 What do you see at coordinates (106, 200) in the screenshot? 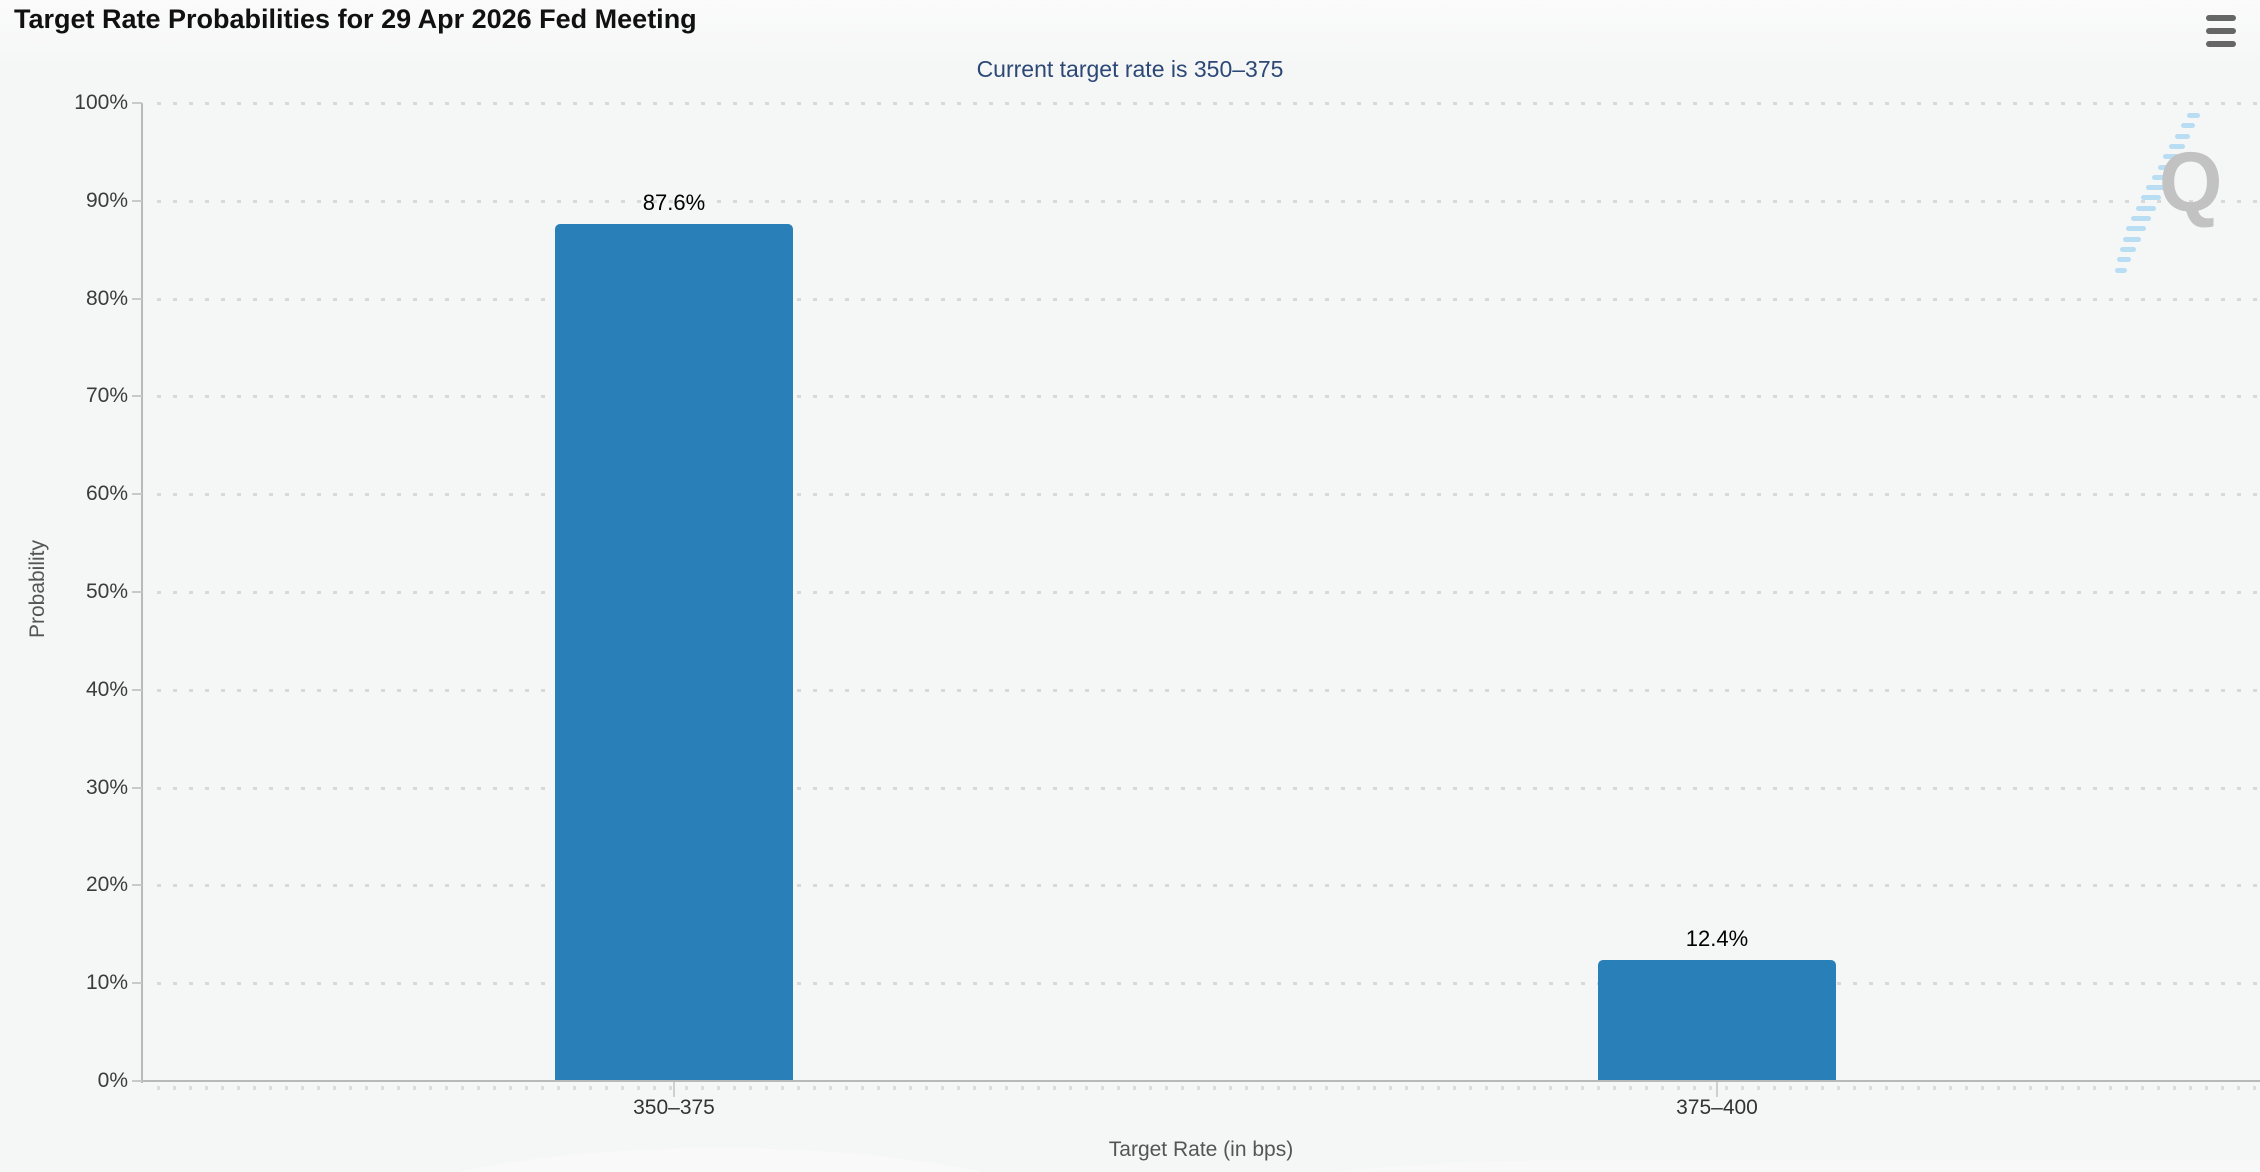
I see `y-tick-label-90: 90%` at bounding box center [106, 200].